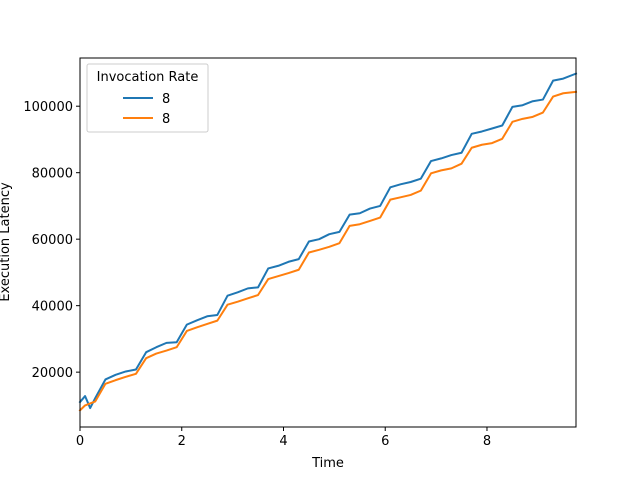 The image size is (640, 480). What do you see at coordinates (166, 99) in the screenshot?
I see `legend-label-0: 8` at bounding box center [166, 99].